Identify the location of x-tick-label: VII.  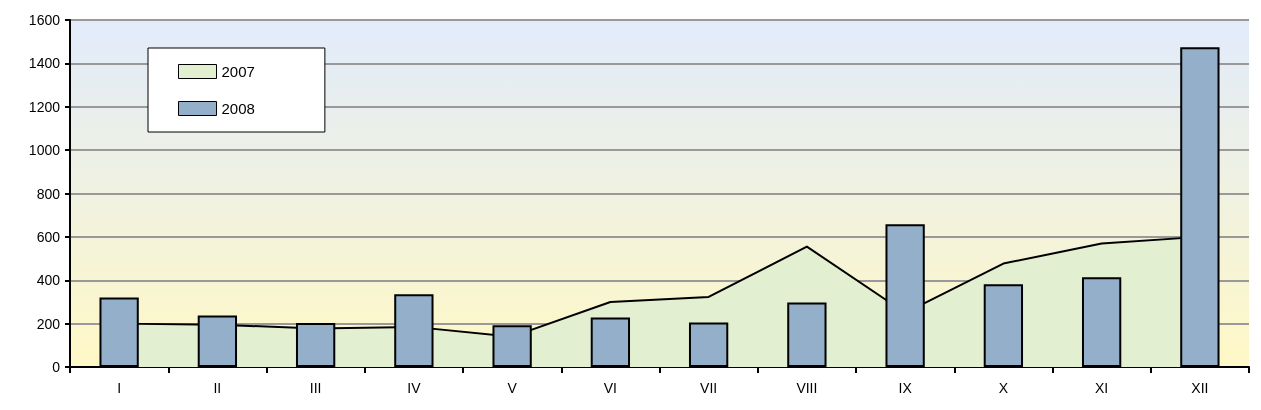
(709, 388).